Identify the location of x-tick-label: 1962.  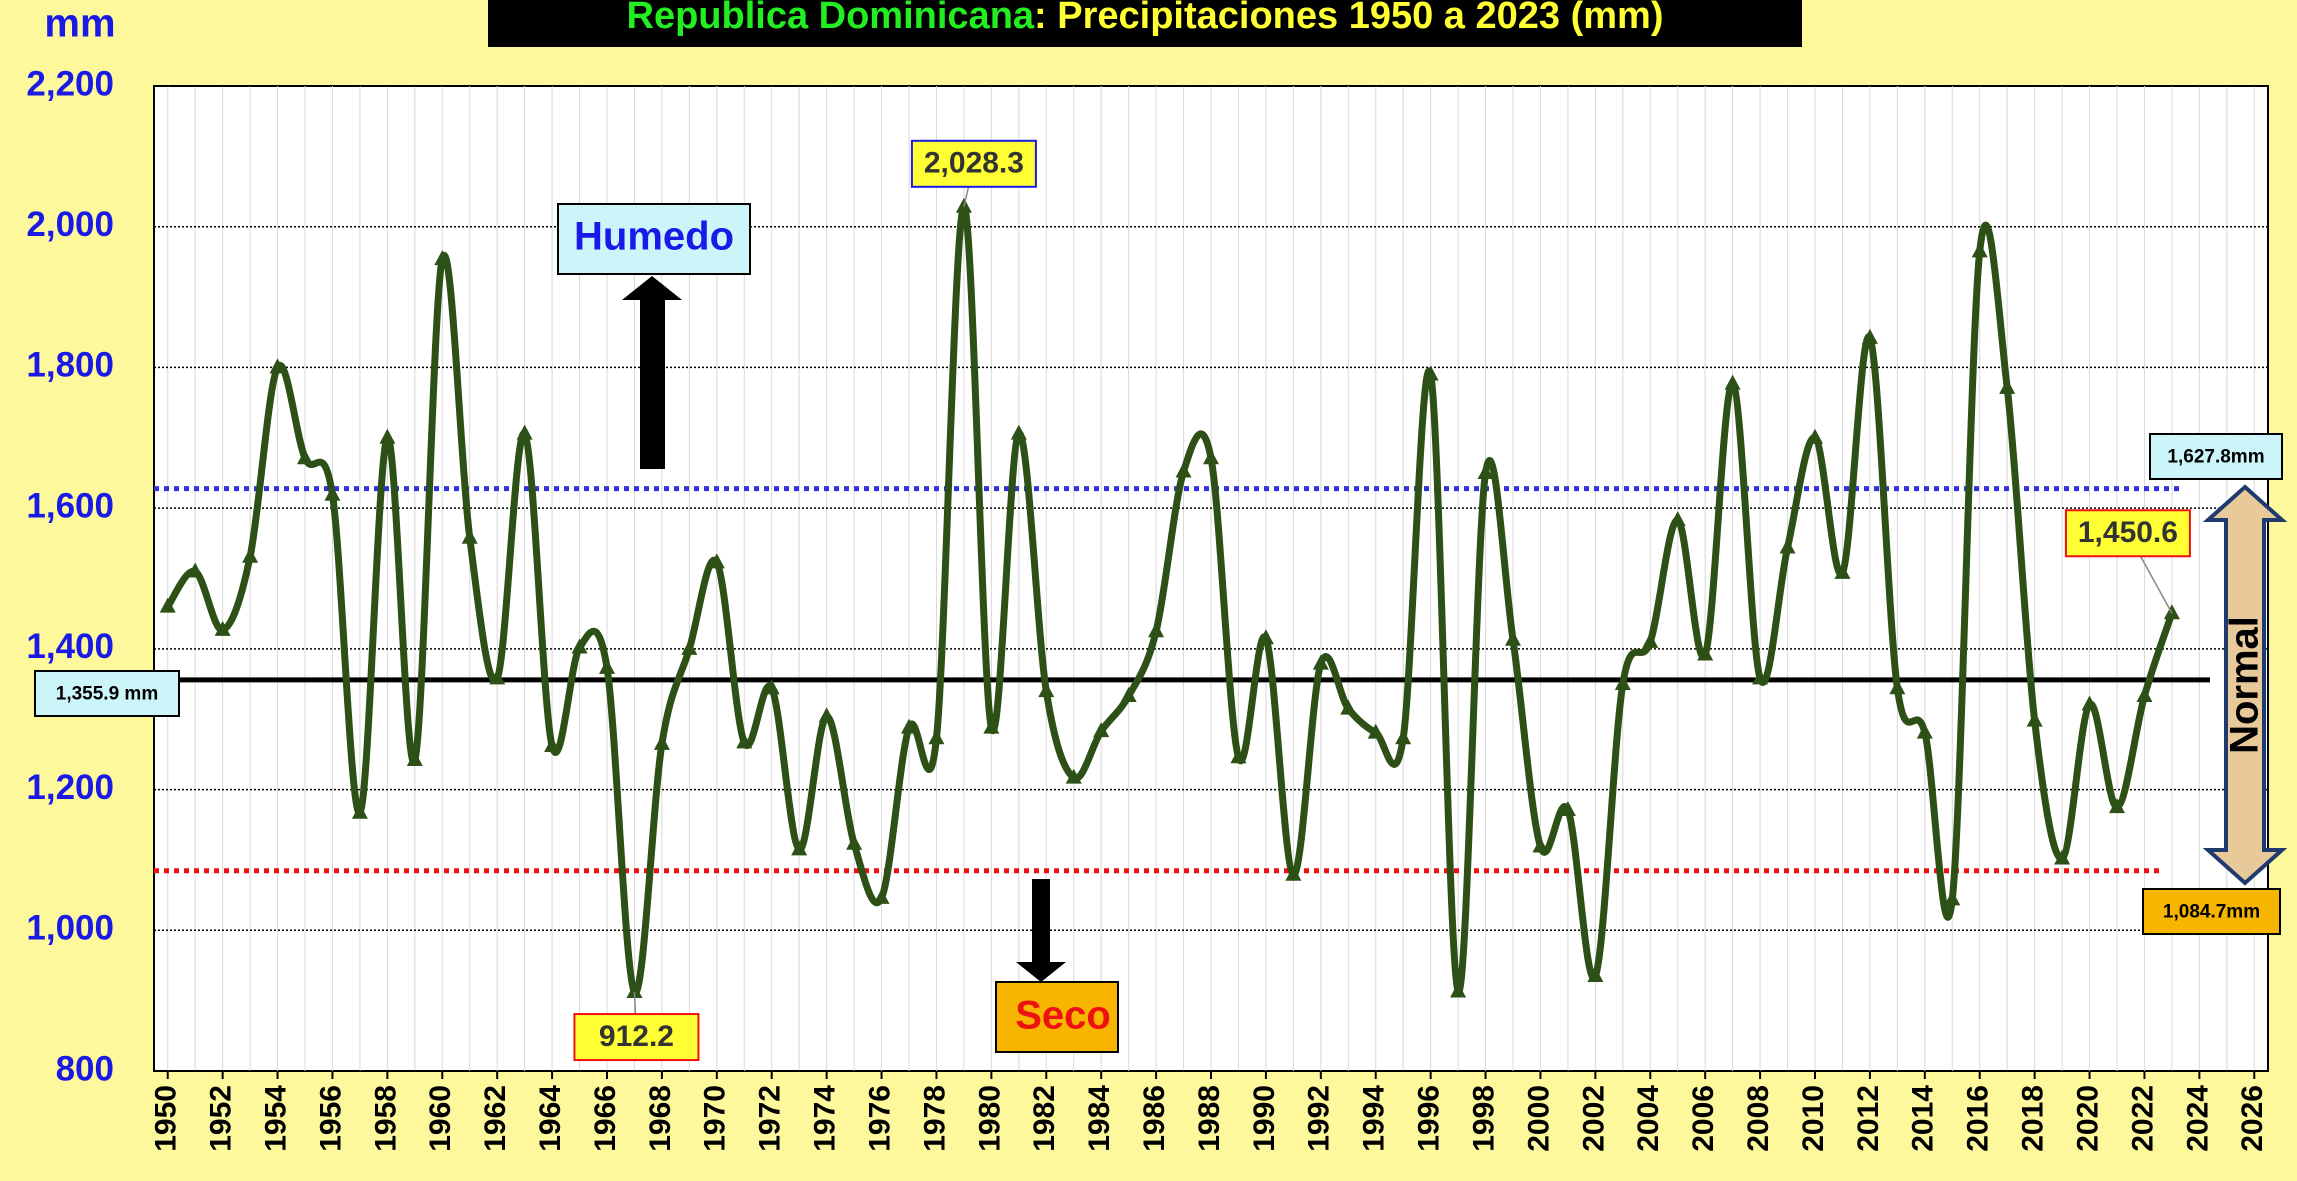
(495, 1118).